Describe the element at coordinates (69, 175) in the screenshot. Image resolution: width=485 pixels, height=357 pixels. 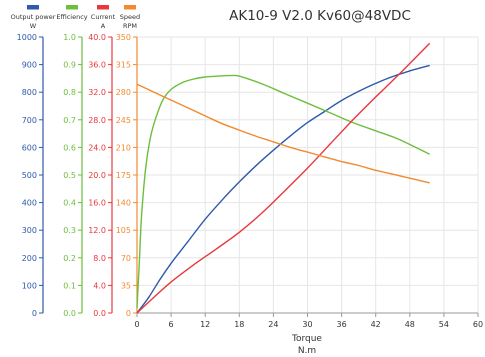
I see `y-tick-label: 0.5` at that location.